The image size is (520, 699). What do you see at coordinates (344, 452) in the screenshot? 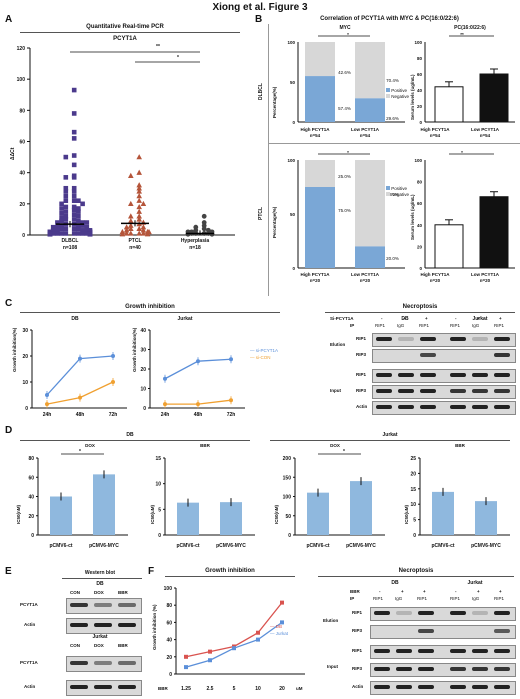
I see `d-star-2: *` at bounding box center [344, 452].